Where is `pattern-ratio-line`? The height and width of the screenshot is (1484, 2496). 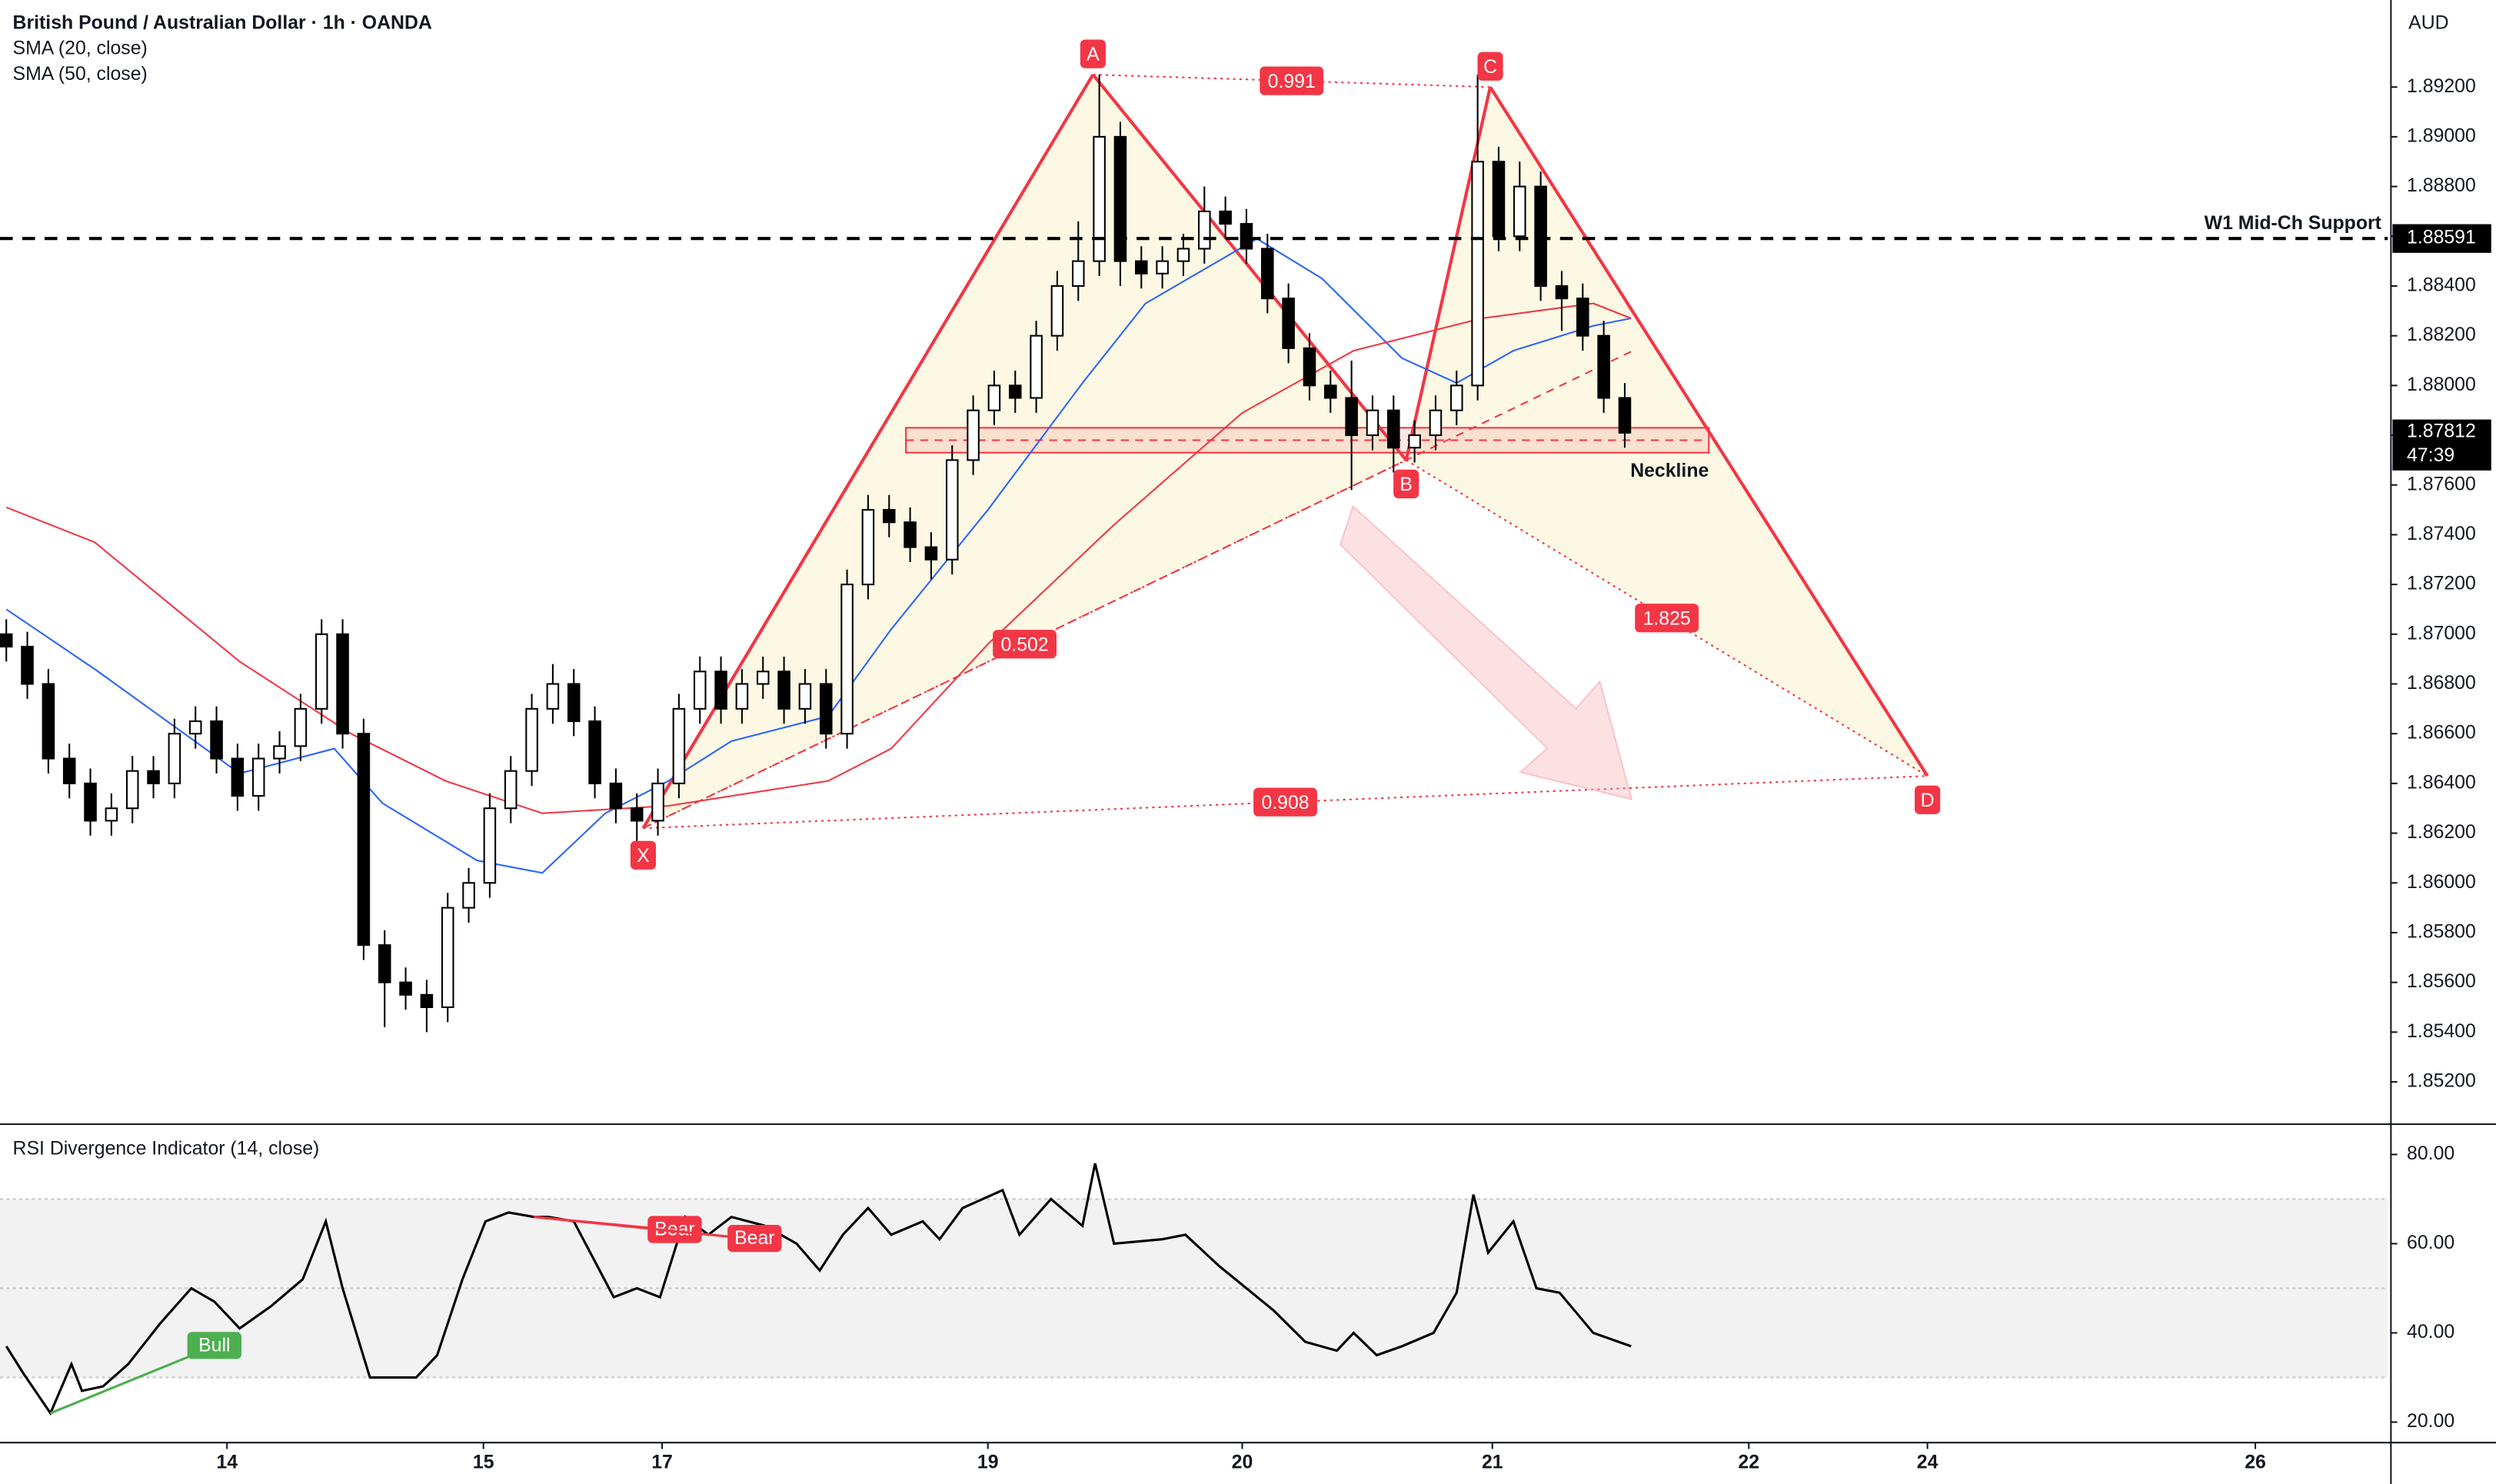 pattern-ratio-line is located at coordinates (1024, 644).